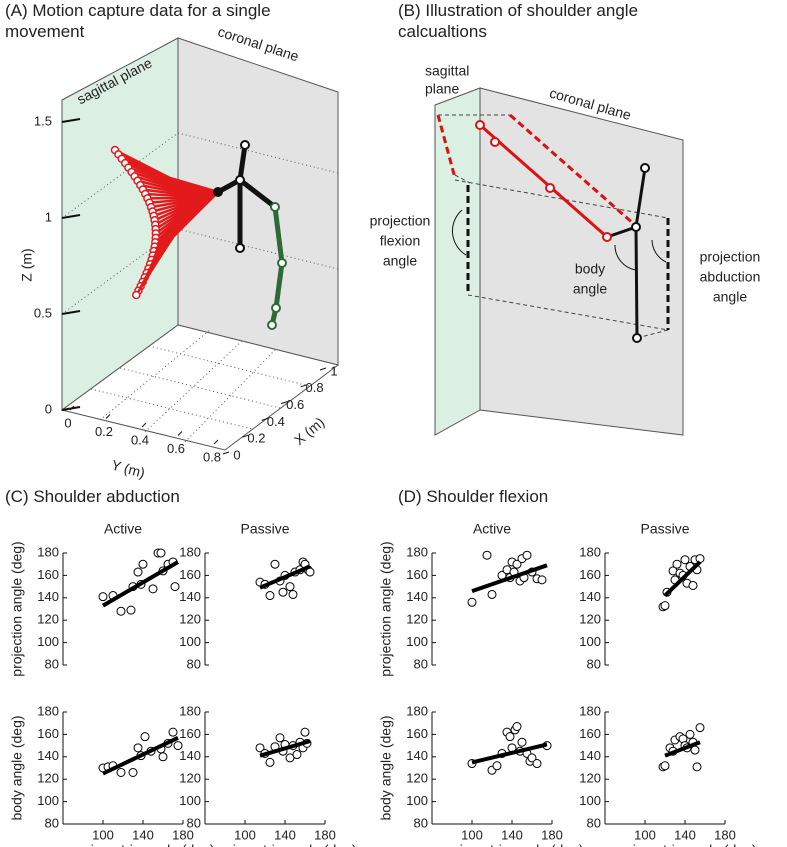 The image size is (787, 847). What do you see at coordinates (315, 387) in the screenshot?
I see `x-tick-label: 0.8` at bounding box center [315, 387].